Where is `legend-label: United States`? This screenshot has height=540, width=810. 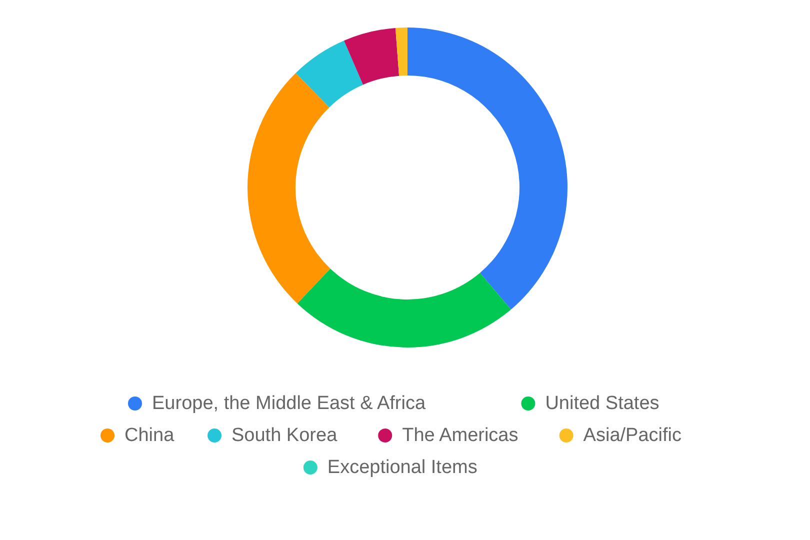
legend-label: United States is located at coordinates (602, 403).